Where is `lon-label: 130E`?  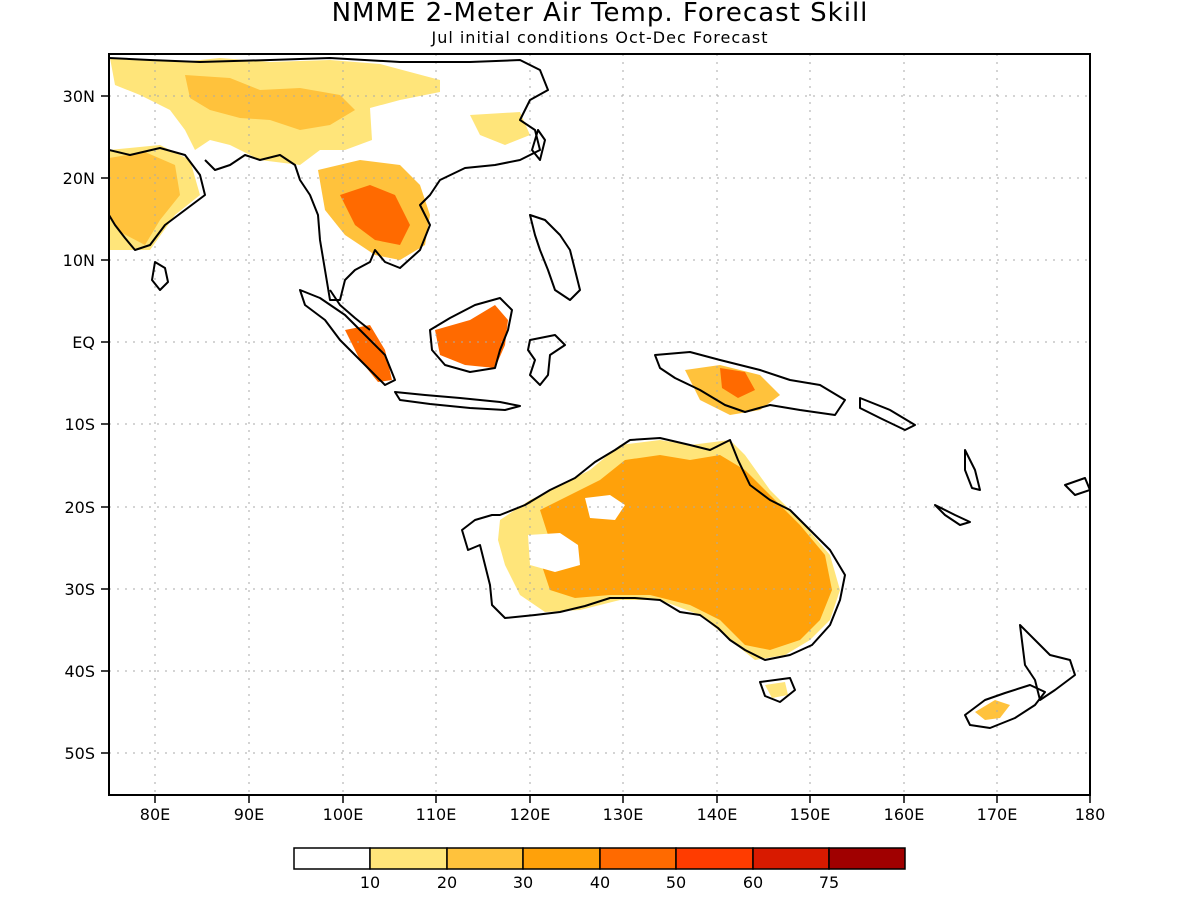 lon-label: 130E is located at coordinates (623, 814).